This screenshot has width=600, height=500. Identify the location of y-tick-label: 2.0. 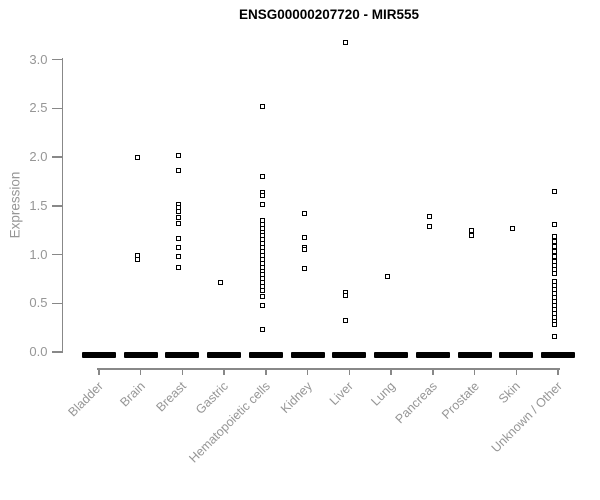
(38, 156).